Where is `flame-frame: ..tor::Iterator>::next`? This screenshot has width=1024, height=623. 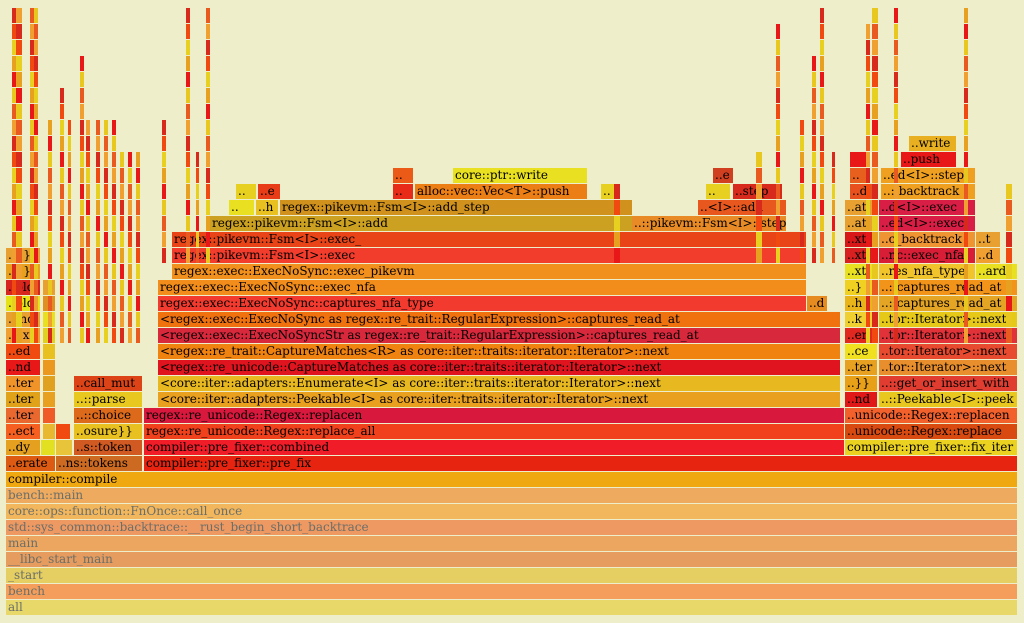
flame-frame: ..tor::Iterator>::next is located at coordinates (948, 351).